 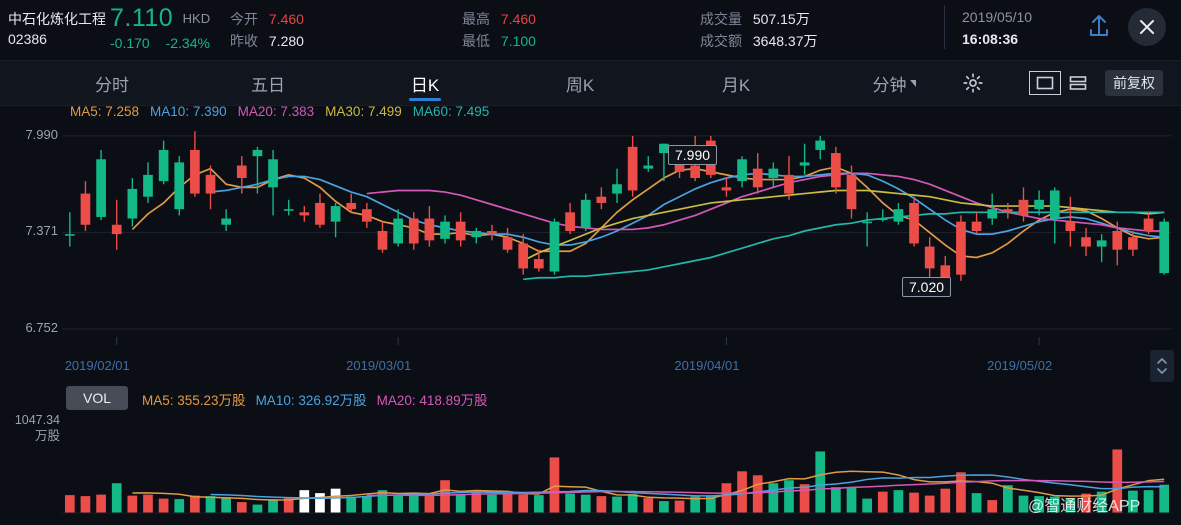 I want to click on tab-label: 分时, so click(x=112, y=85).